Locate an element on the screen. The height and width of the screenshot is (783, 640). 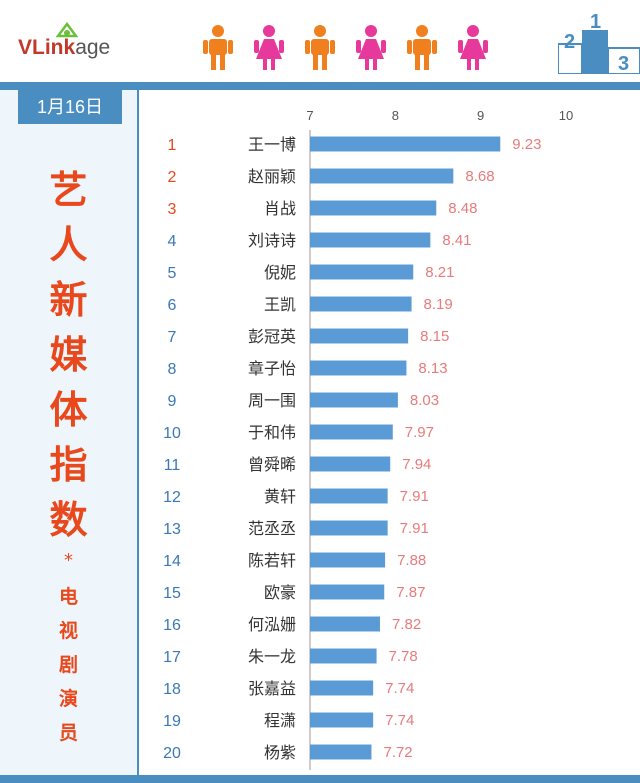
rank-label: 12 is located at coordinates (172, 497).